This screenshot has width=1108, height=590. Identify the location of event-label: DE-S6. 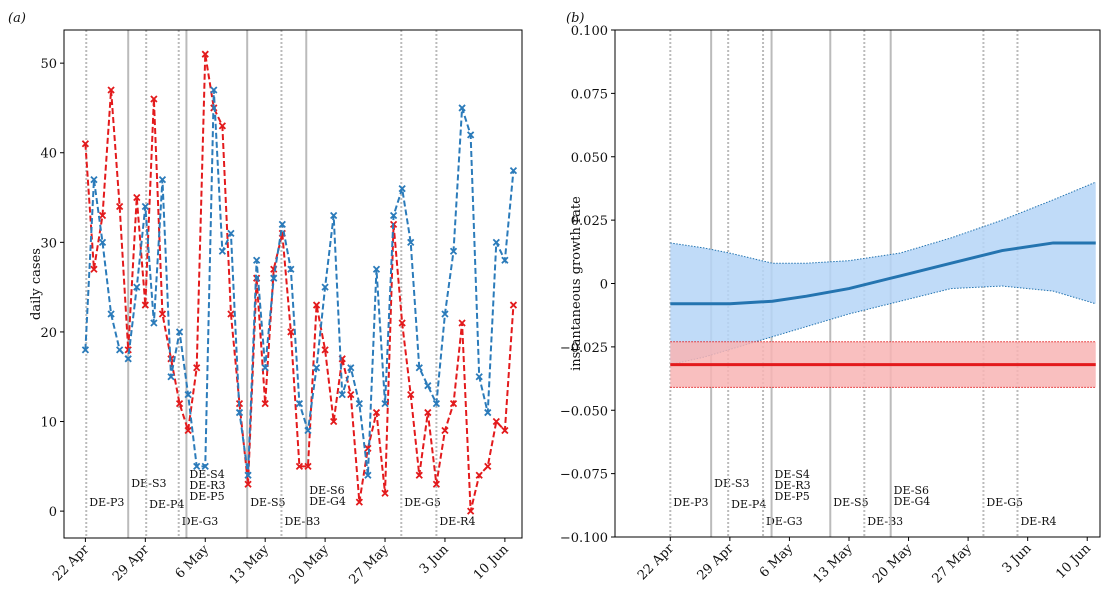
(911, 490).